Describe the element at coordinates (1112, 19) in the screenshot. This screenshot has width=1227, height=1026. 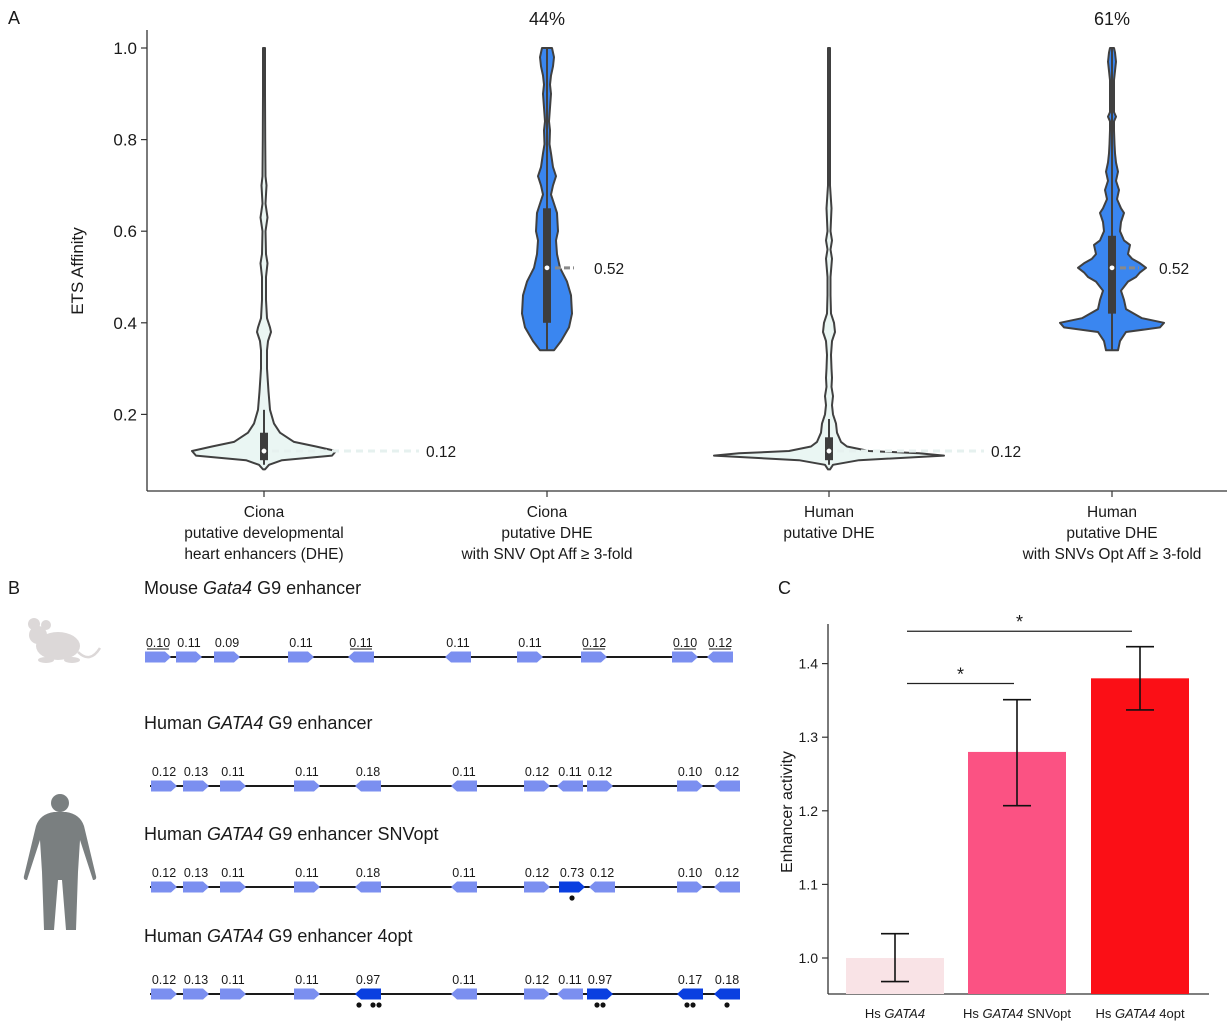
I see `percentage-annotation: 61%` at that location.